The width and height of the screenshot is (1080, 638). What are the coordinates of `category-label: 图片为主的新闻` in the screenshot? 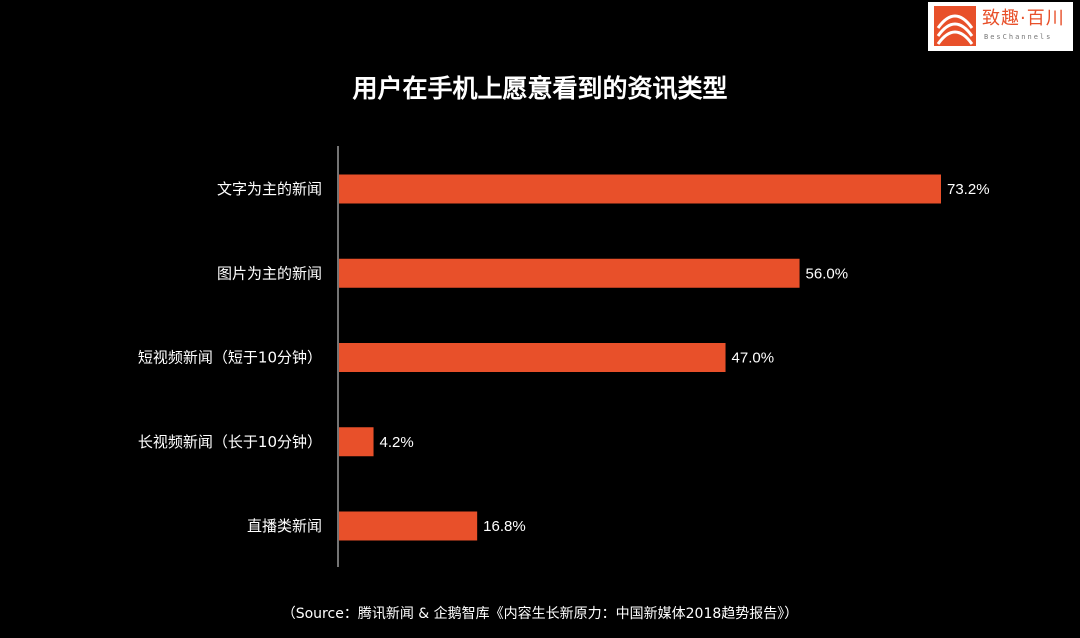 It's located at (269, 273).